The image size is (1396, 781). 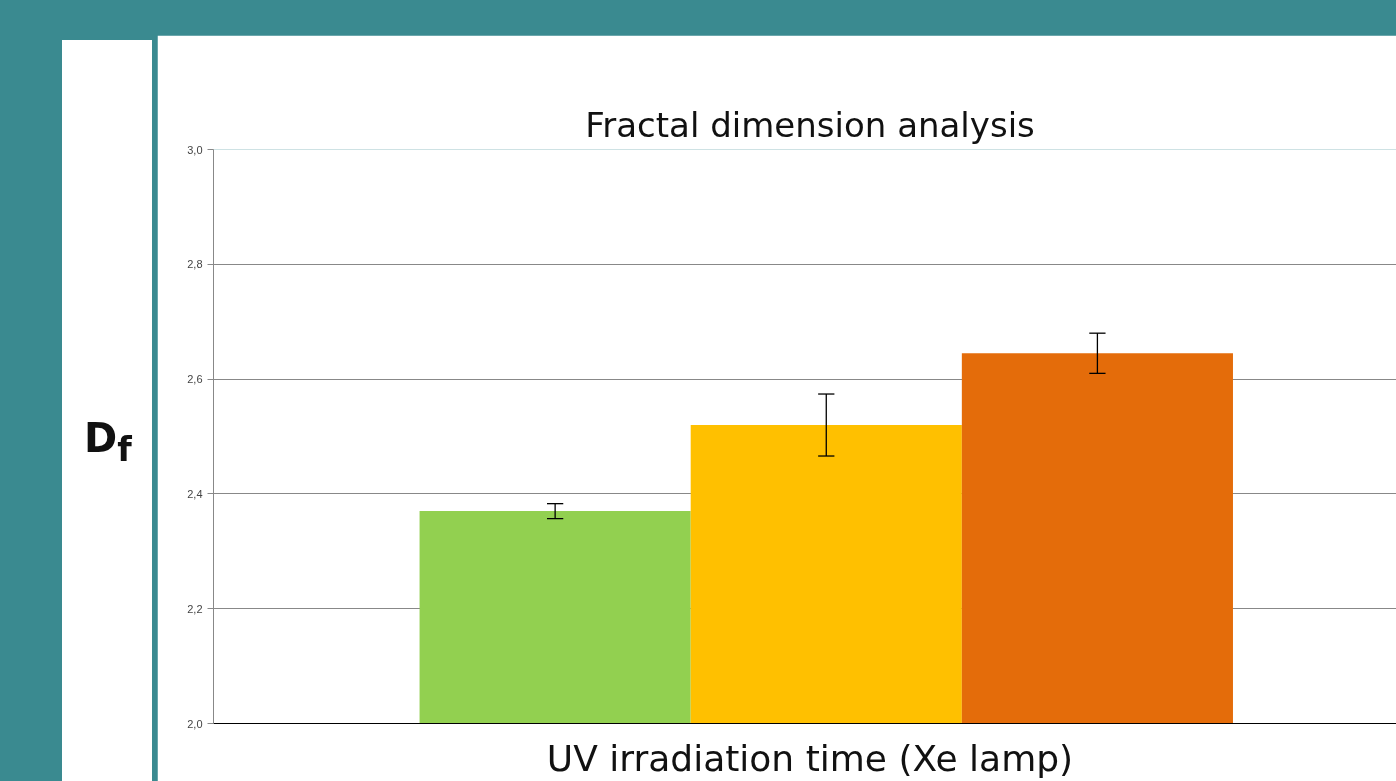 I want to click on y-tick-label: 2,6, so click(x=195, y=379).